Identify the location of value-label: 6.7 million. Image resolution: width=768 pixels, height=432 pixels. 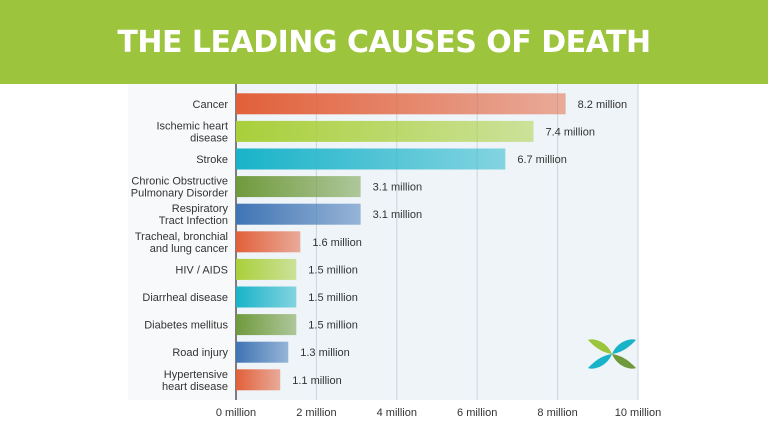
(542, 160).